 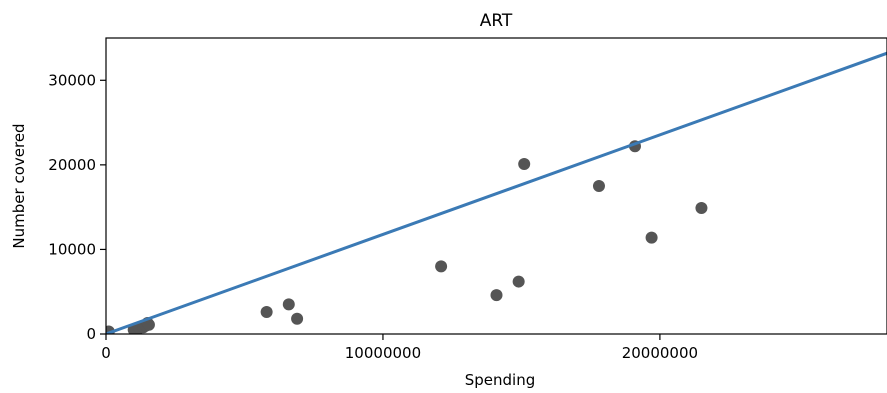 I want to click on y-tick-label: 20000, so click(x=72, y=165).